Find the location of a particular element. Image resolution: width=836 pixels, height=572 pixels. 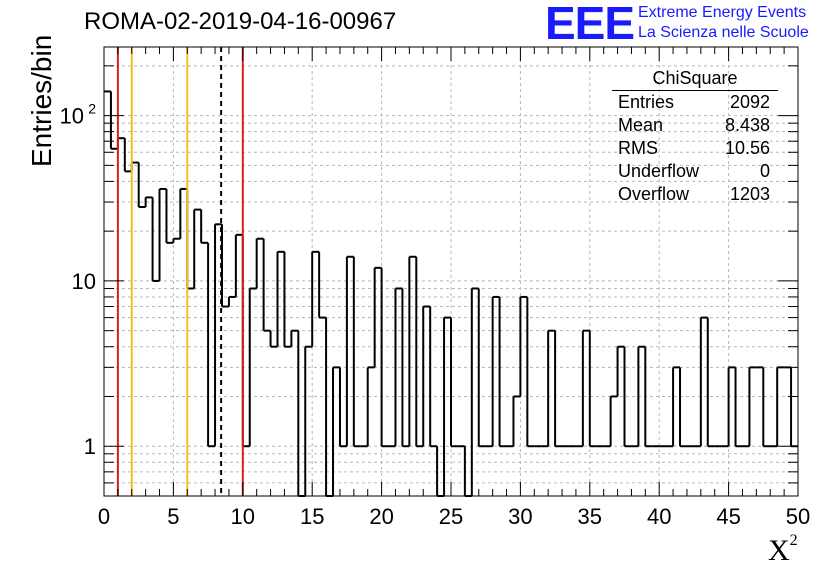

y-tick-label-exponent: 2 is located at coordinates (92, 109).